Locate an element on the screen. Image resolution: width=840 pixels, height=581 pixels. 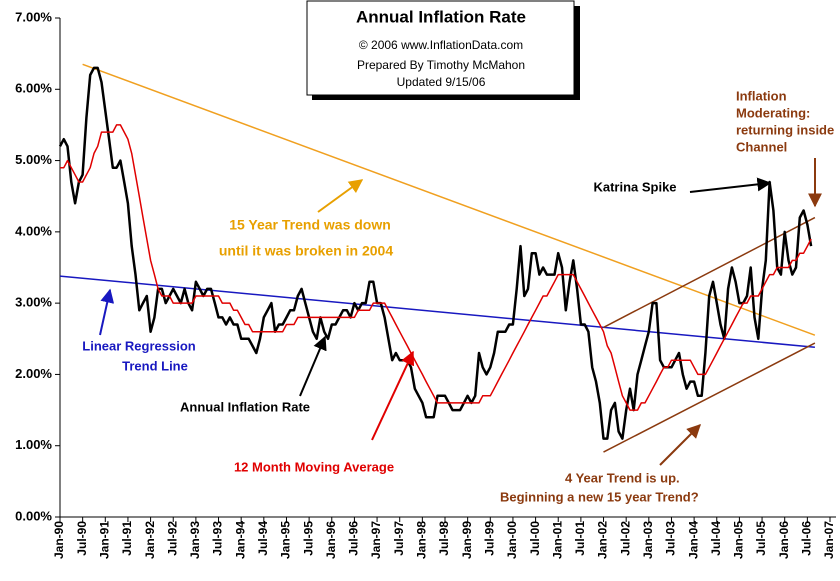
annotation: 4 Year Trend is up. is located at coordinates (622, 477).